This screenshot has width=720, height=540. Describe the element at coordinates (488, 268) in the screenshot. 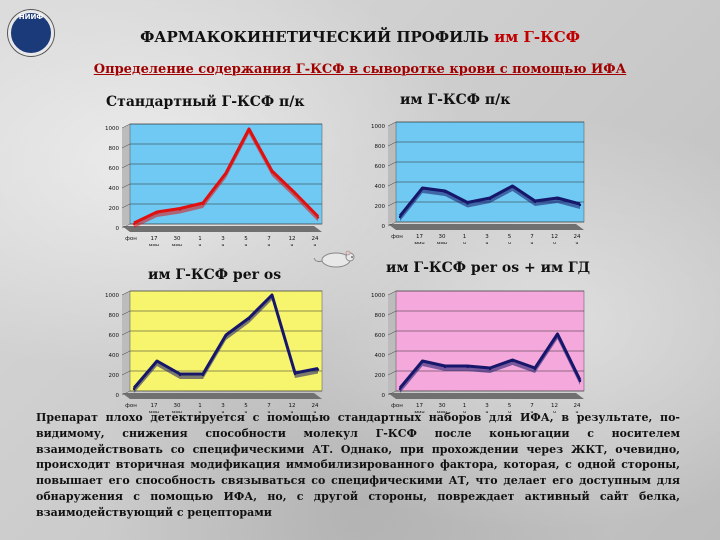

I see `chart-title-im-oral-gd: им Г-КСФ per os + им ГД` at that location.